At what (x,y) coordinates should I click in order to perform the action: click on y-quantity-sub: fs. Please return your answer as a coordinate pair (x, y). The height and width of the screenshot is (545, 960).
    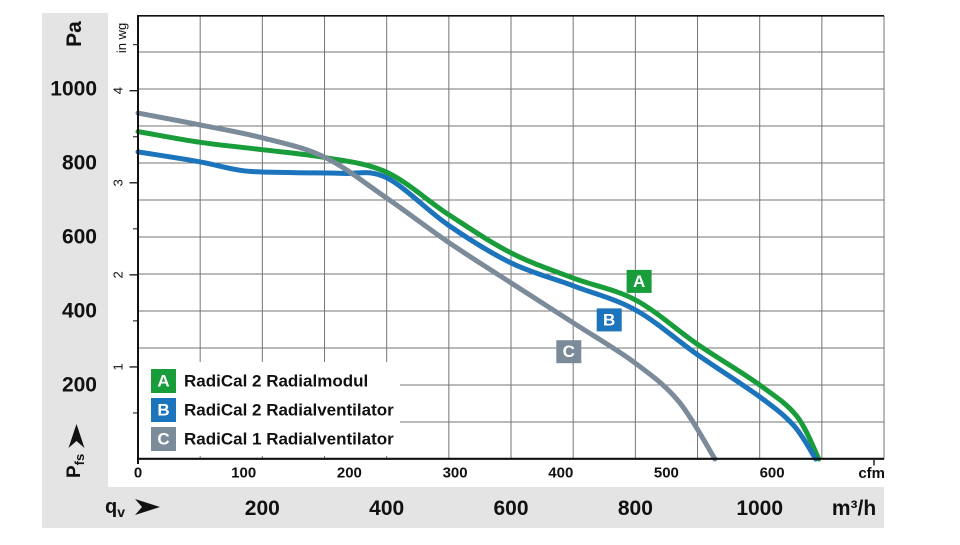
    Looking at the image, I should click on (79, 460).